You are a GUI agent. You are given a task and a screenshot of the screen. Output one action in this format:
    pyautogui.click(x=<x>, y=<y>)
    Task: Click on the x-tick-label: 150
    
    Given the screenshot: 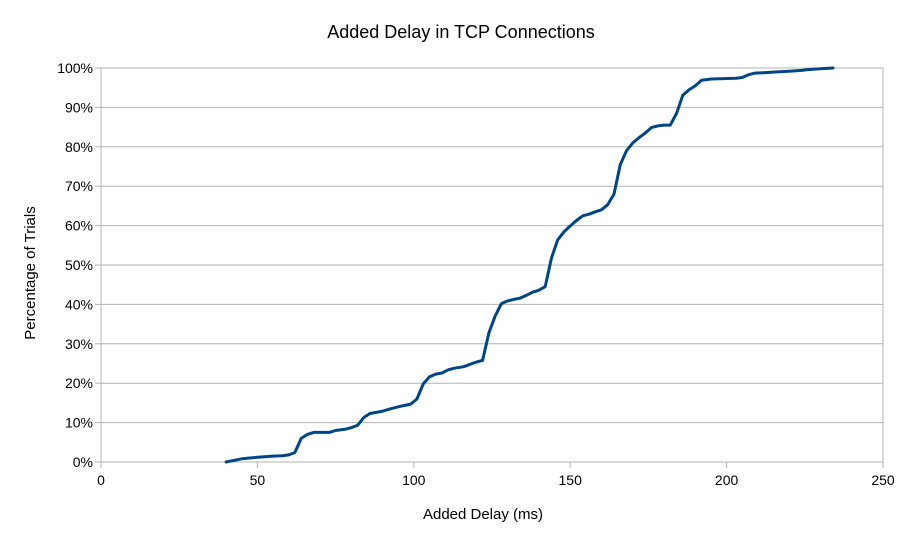 What is the action you would take?
    pyautogui.click(x=571, y=480)
    